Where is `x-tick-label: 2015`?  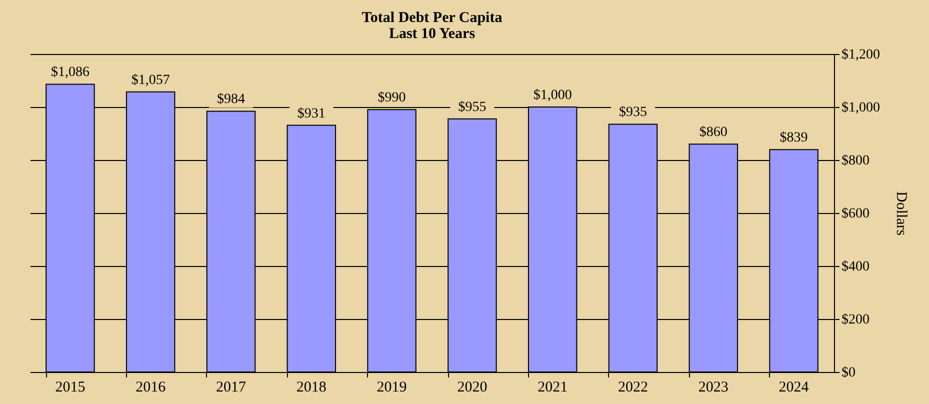 x-tick-label: 2015 is located at coordinates (70, 388).